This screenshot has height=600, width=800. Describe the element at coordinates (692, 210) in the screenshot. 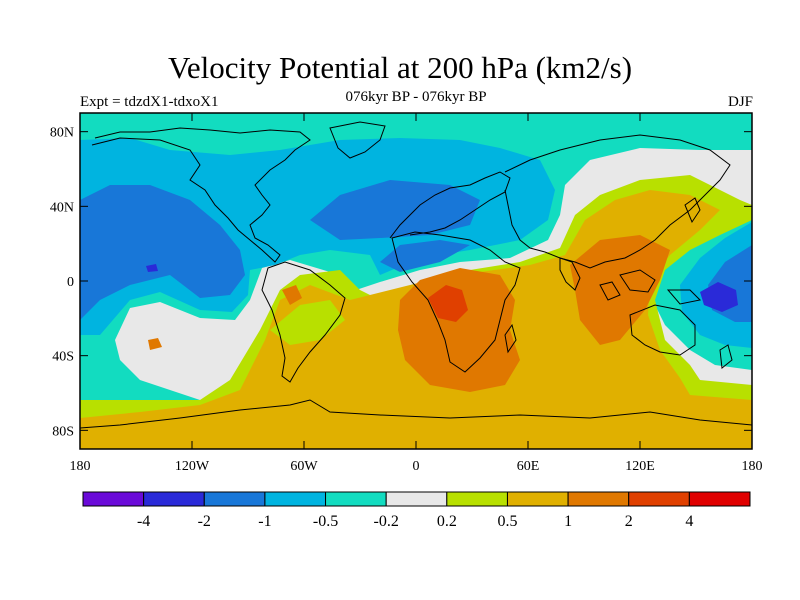

I see `coastline-japan` at that location.